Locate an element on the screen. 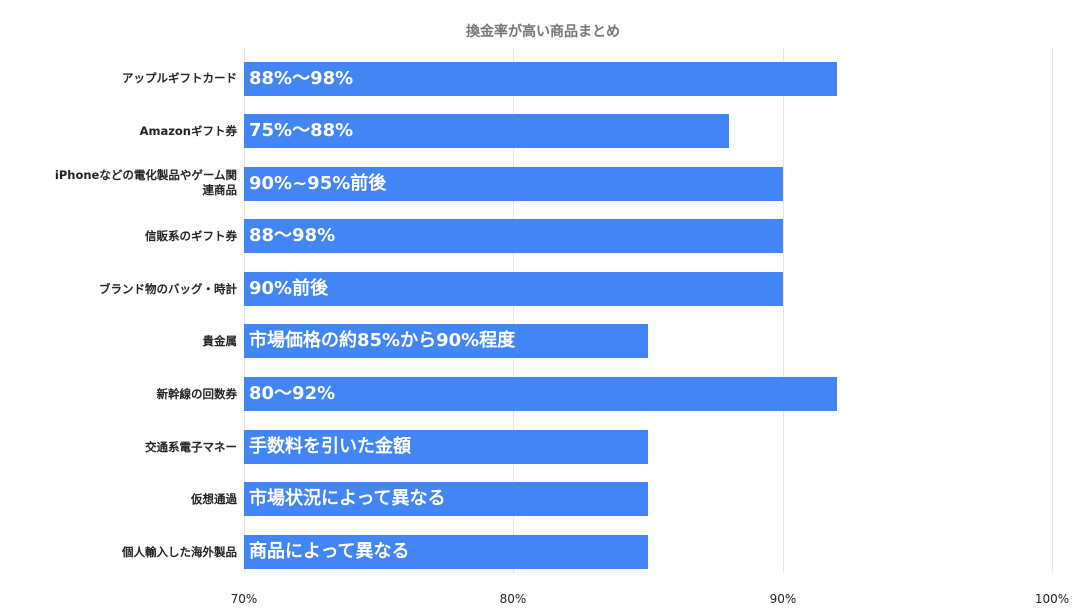 The image size is (1086, 611). category-text: Amazonギフト券 is located at coordinates (188, 131).